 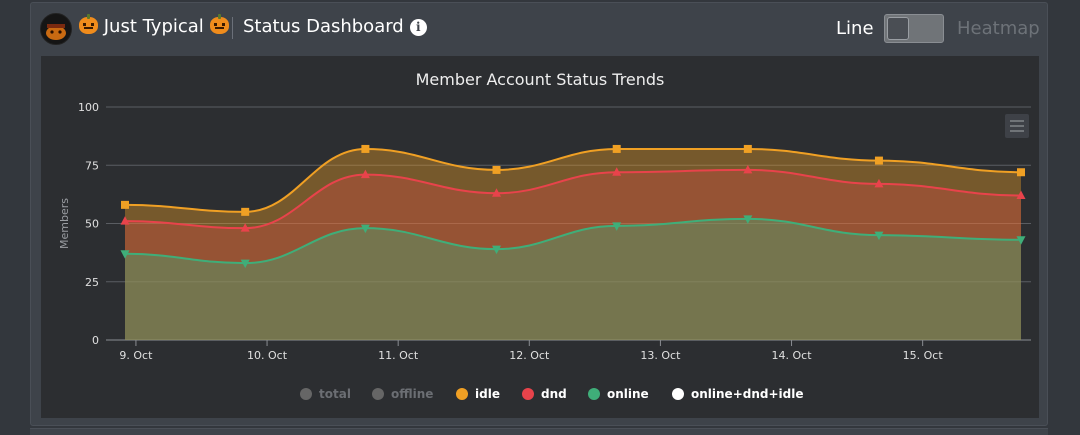 I want to click on server-avatar, so click(x=56, y=29).